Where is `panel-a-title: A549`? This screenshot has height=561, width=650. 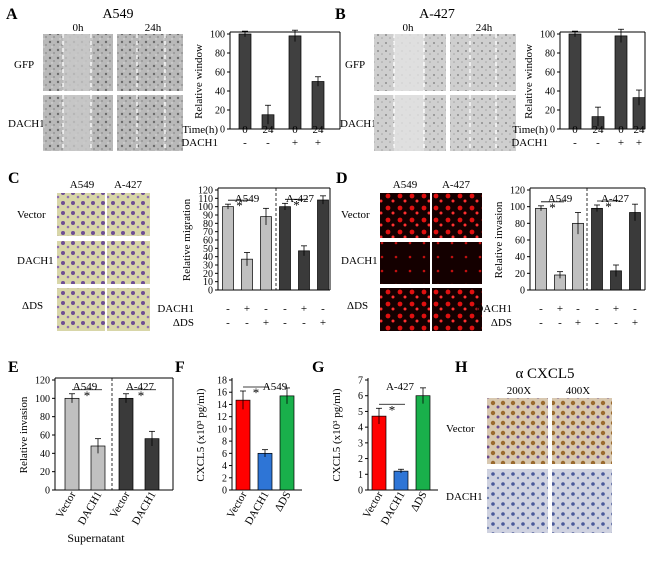
panel-a-title: A549 is located at coordinates (117, 14).